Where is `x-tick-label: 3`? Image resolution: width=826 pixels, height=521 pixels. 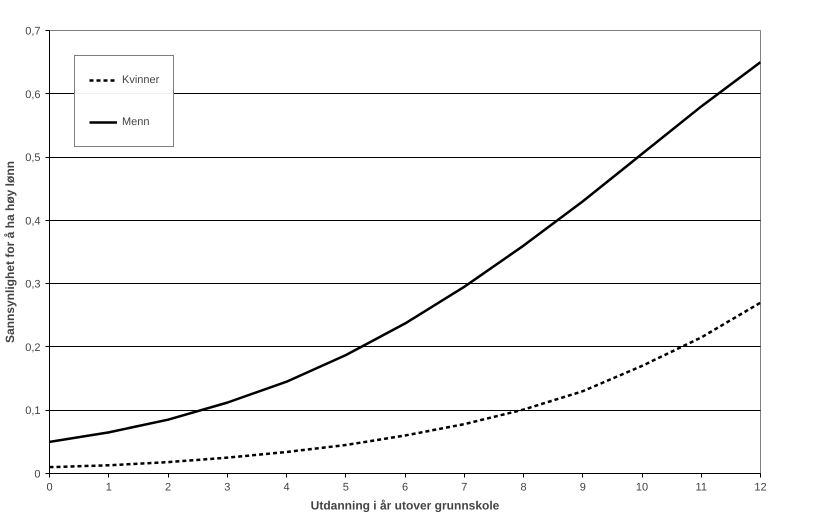
x-tick-label: 3 is located at coordinates (227, 488).